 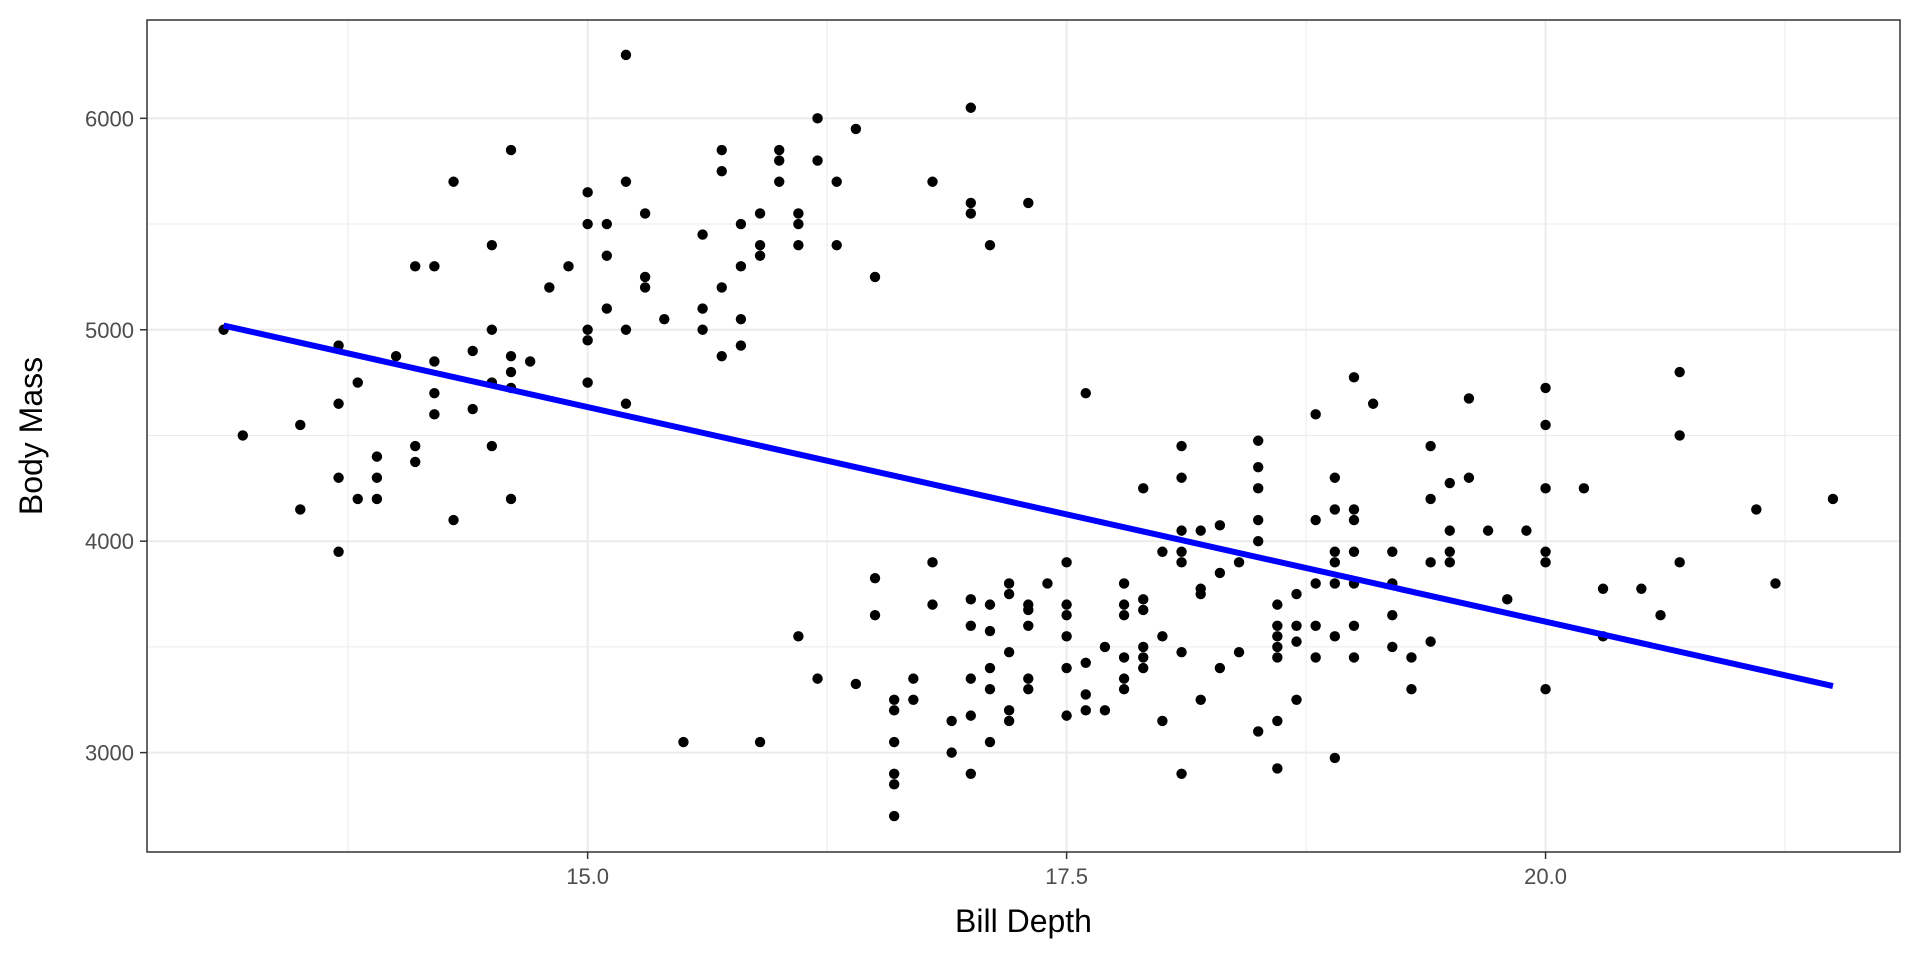 I want to click on x-axis-title: Bill Depth, so click(x=1023, y=921).